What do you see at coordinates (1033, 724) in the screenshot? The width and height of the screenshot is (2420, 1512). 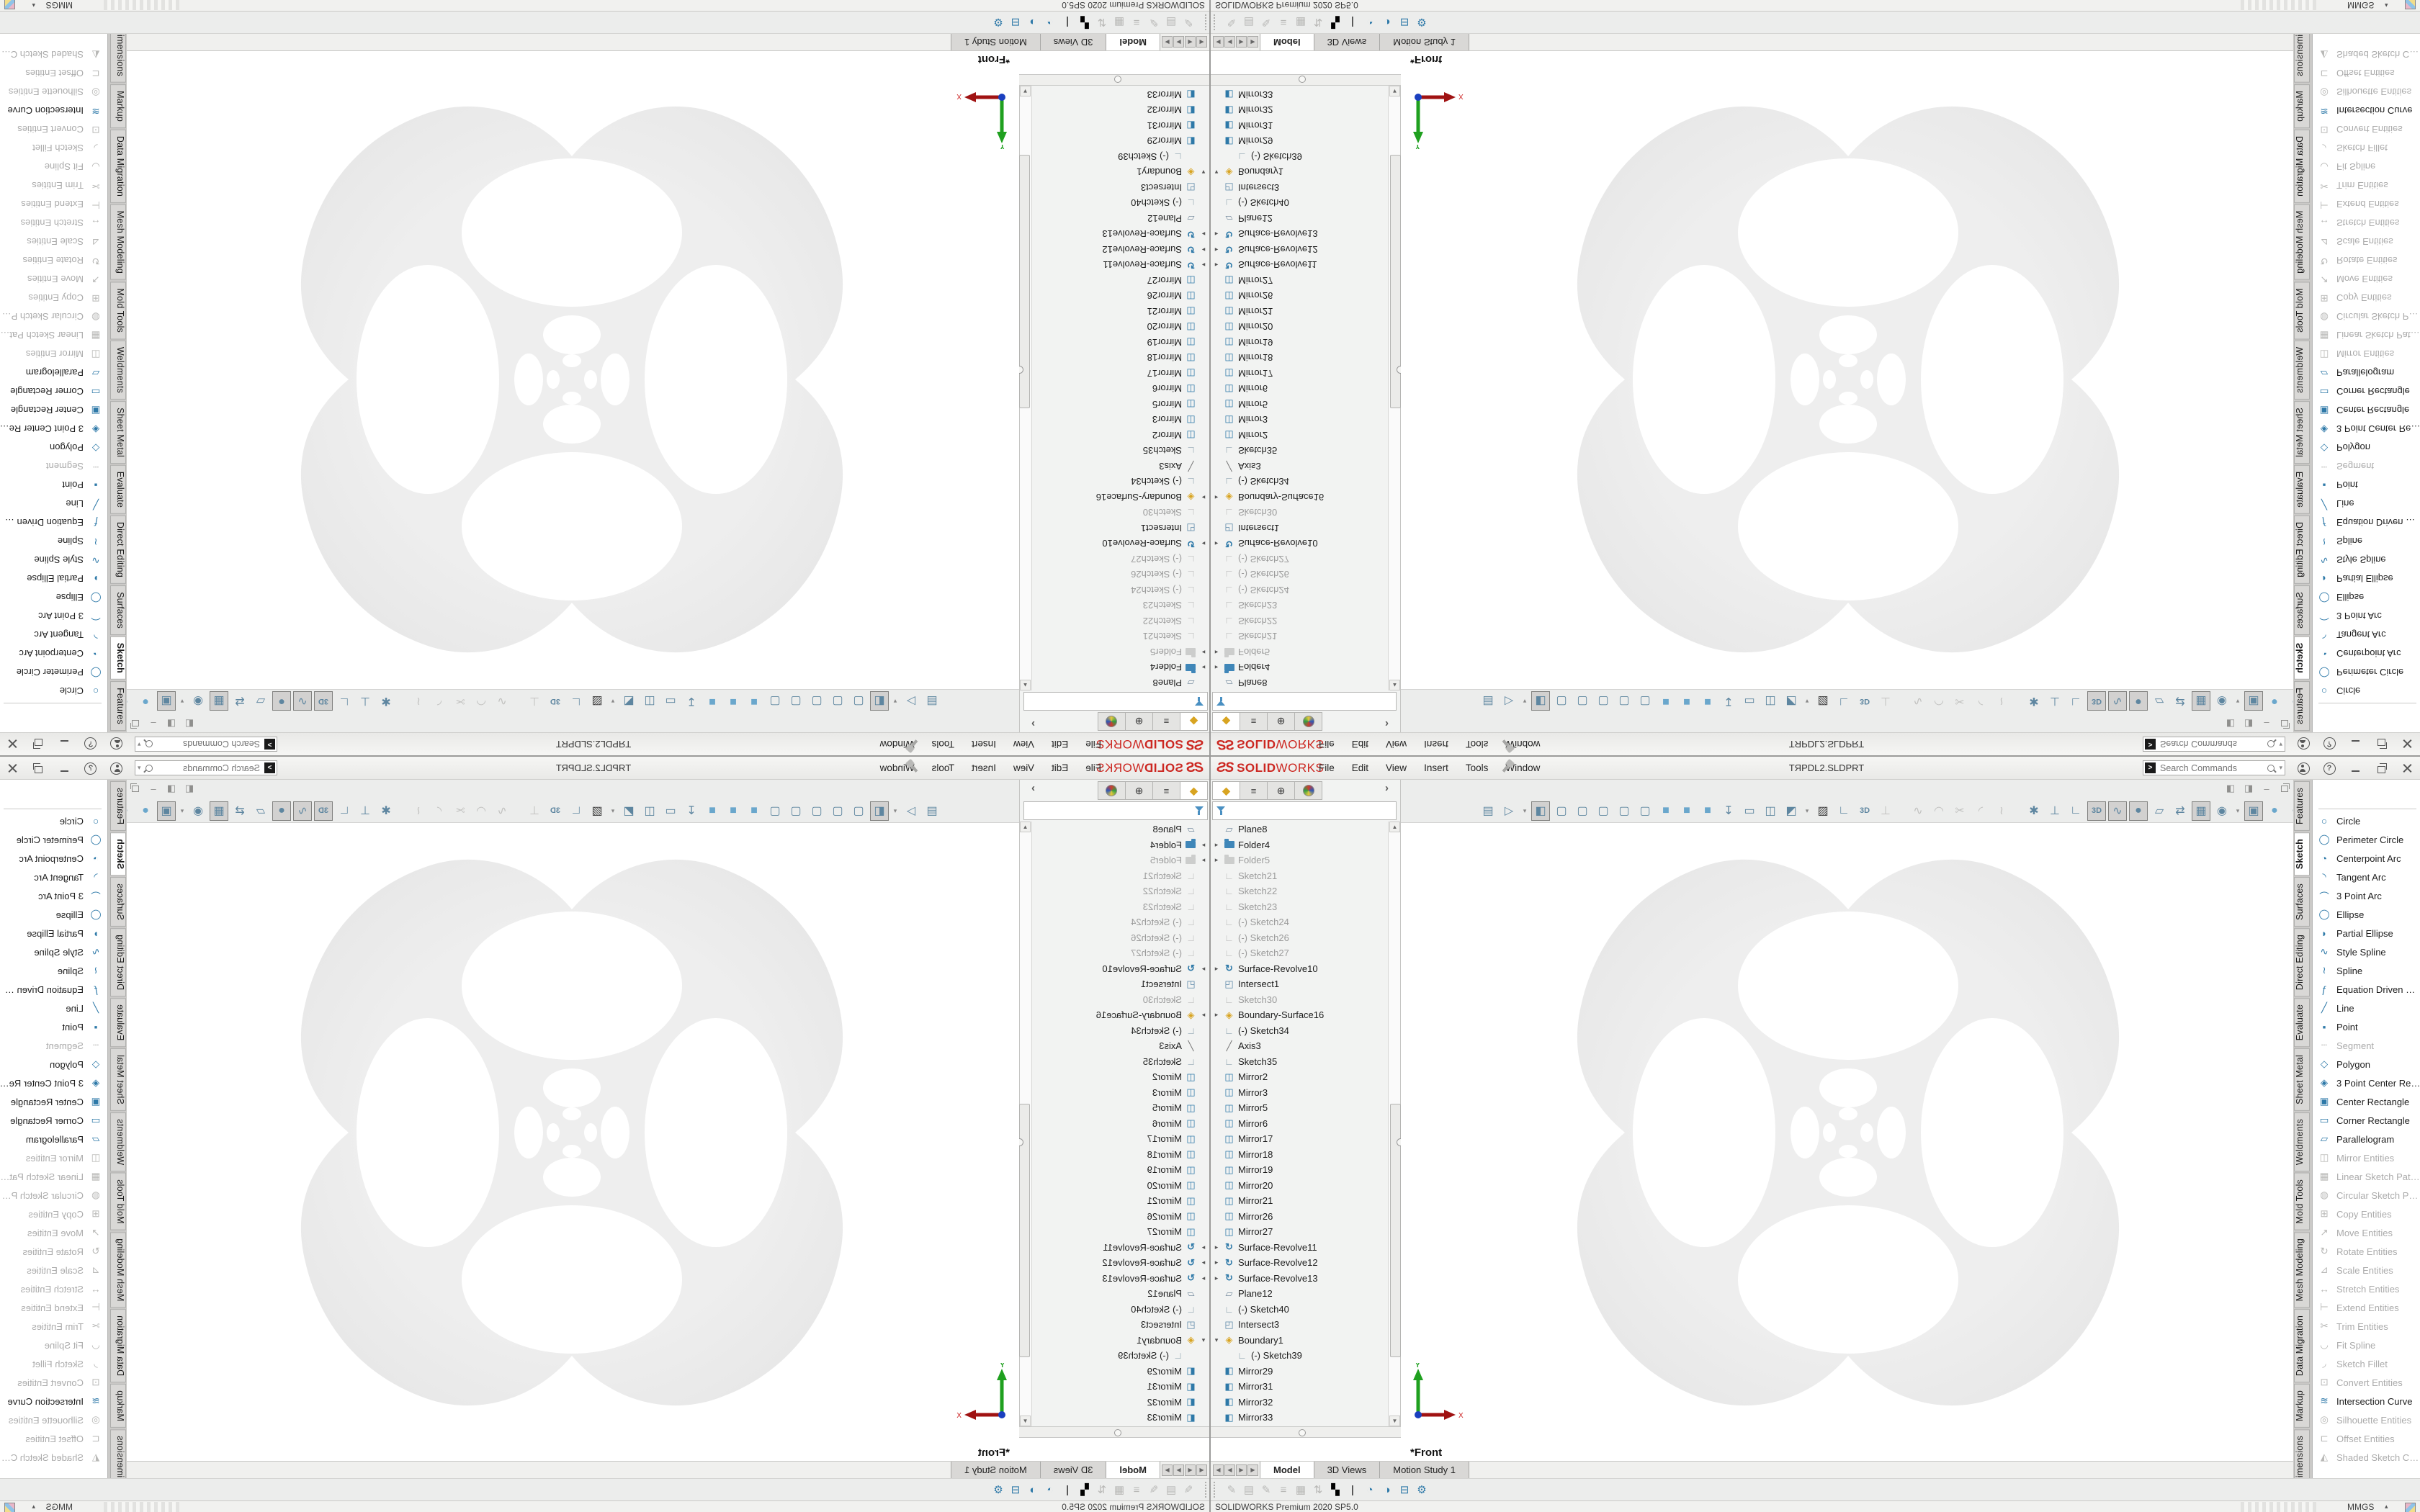 I see `panel-flyout-chevron-icon: ›` at bounding box center [1033, 724].